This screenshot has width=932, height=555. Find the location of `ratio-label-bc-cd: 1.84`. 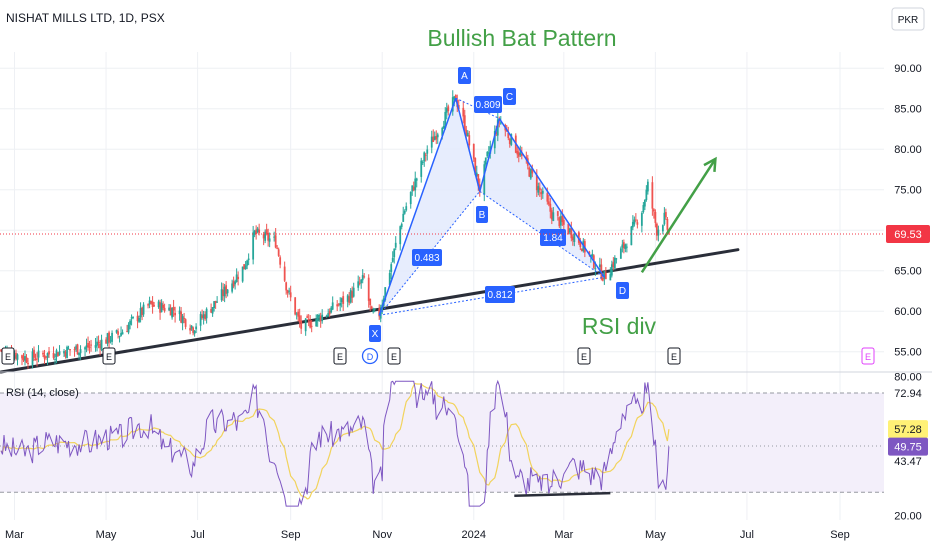

ratio-label-bc-cd: 1.84 is located at coordinates (553, 237).